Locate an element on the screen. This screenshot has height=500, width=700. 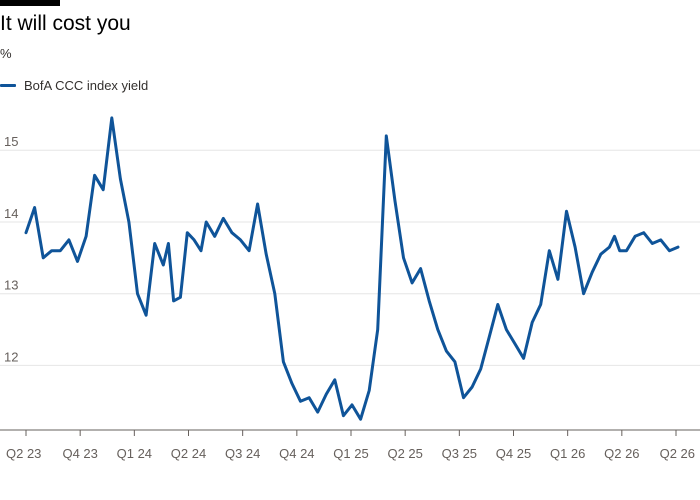
x-tick-label: Q2 25 is located at coordinates (404, 453).